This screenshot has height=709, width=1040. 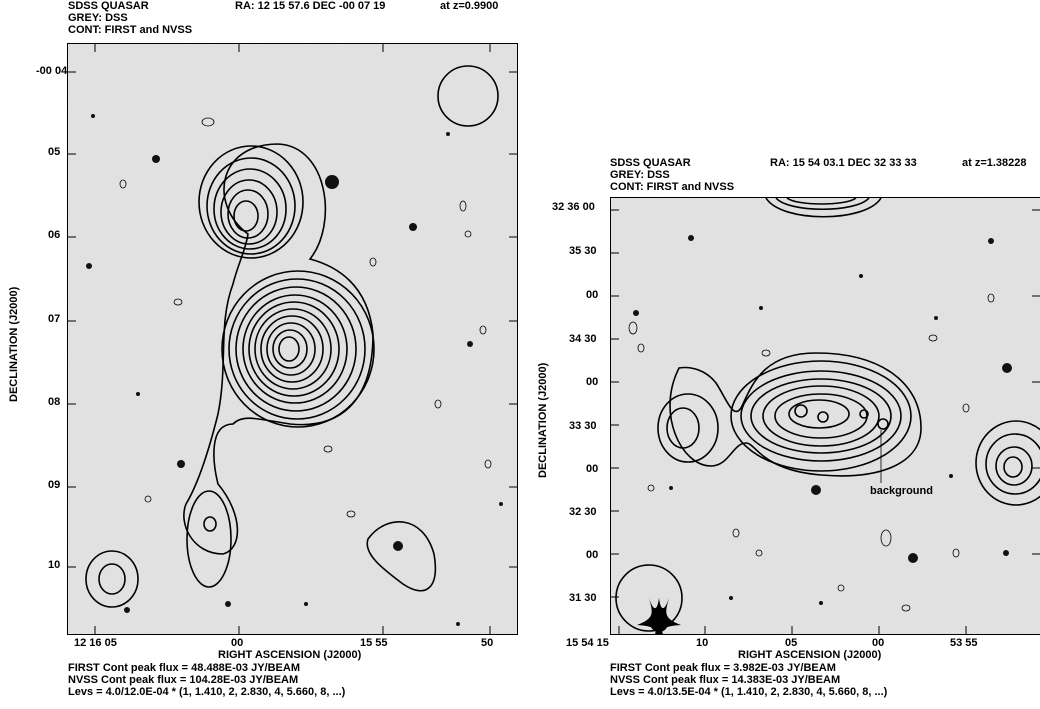 I want to click on right-annotation-label: background, so click(x=901, y=491).